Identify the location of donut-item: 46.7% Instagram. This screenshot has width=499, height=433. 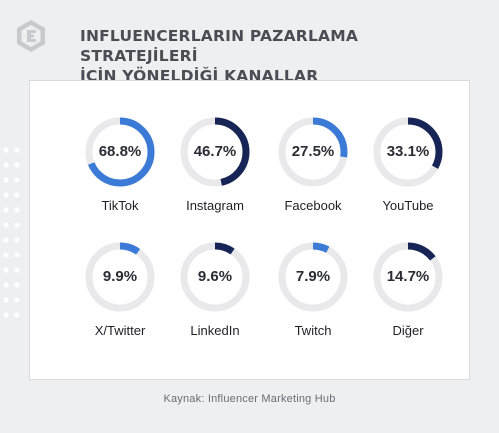
(215, 171).